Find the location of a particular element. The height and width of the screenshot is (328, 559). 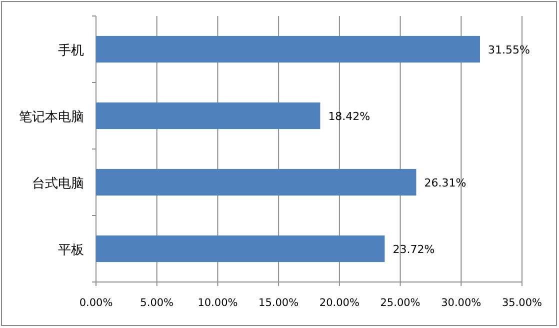

y-tick-label: 台式电脑 is located at coordinates (58, 184).